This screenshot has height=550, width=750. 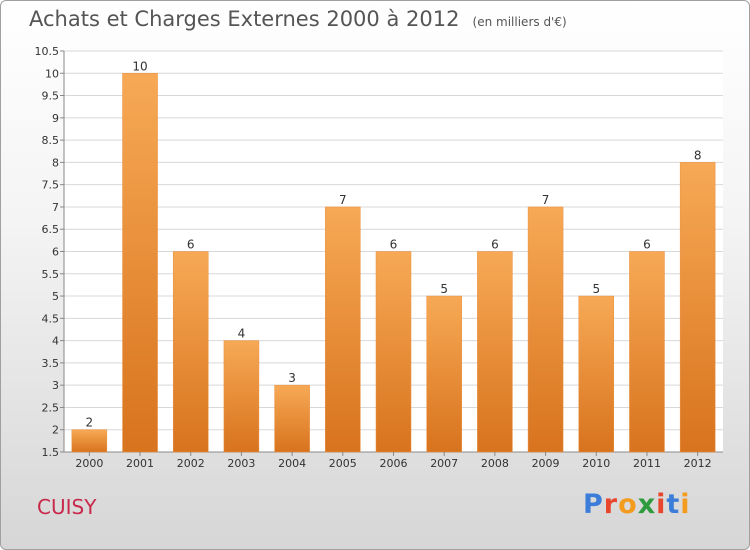 I want to click on y-tick-label: 7.5, so click(x=51, y=185).